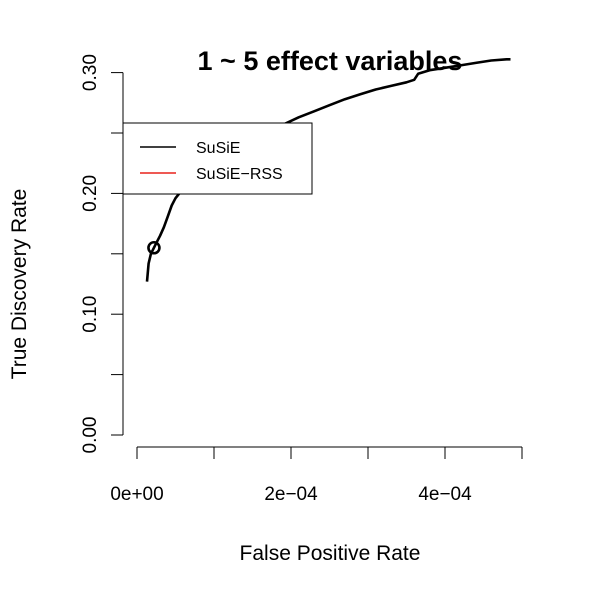 The height and width of the screenshot is (600, 600). Describe the element at coordinates (90, 435) in the screenshot. I see `y-tick-label: 0.00` at that location.